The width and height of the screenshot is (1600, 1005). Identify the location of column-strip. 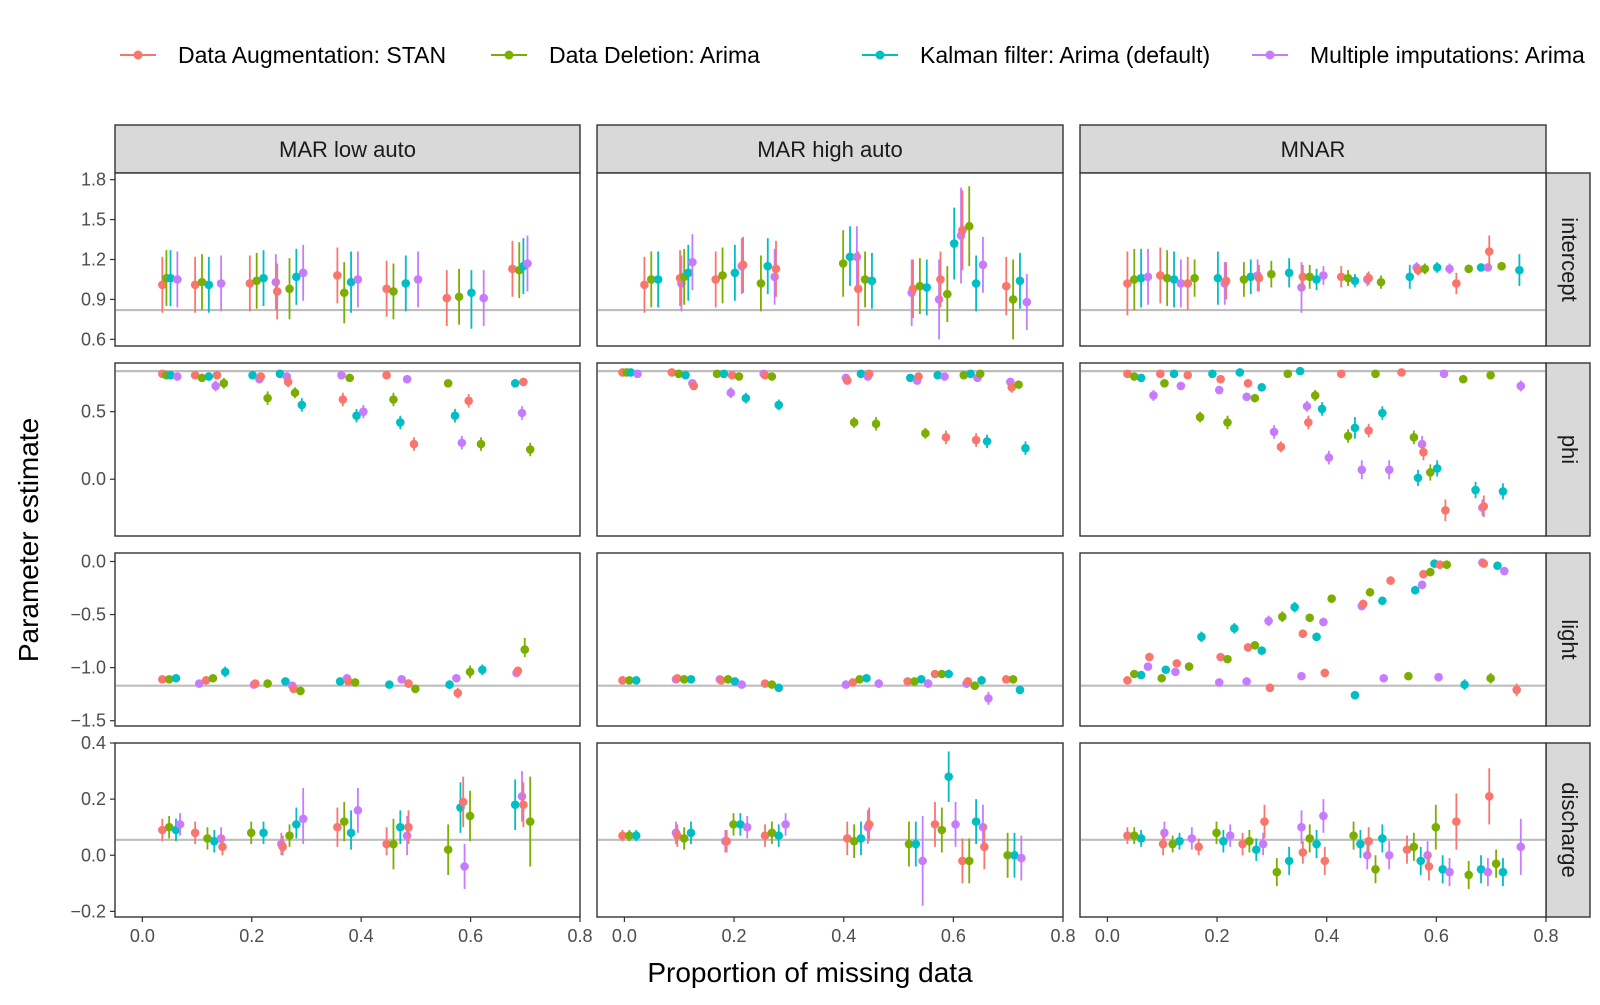
(347, 149).